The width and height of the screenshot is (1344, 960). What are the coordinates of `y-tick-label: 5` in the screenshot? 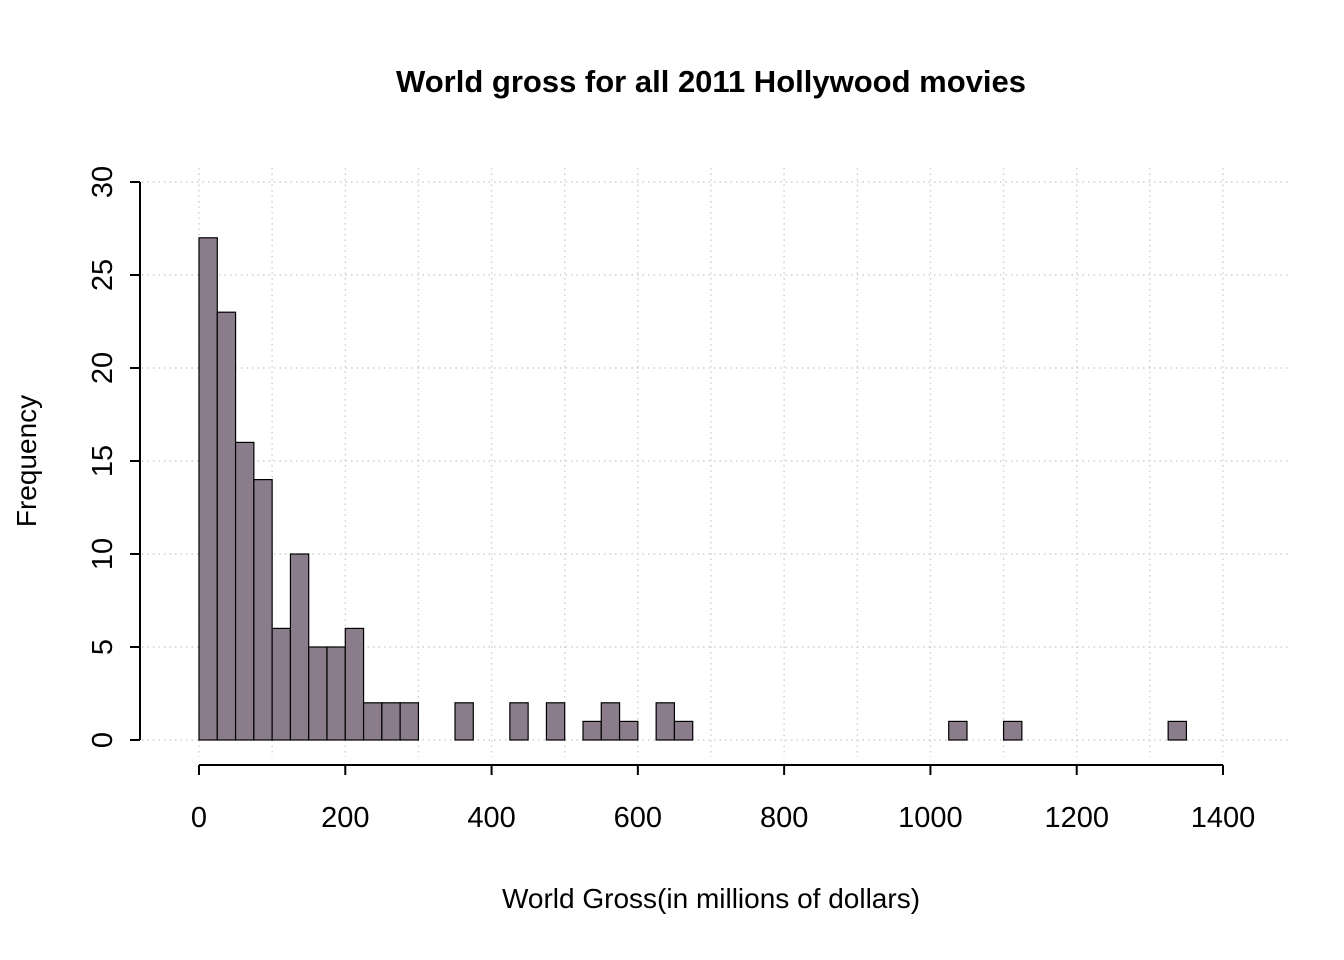 It's located at (103, 647).